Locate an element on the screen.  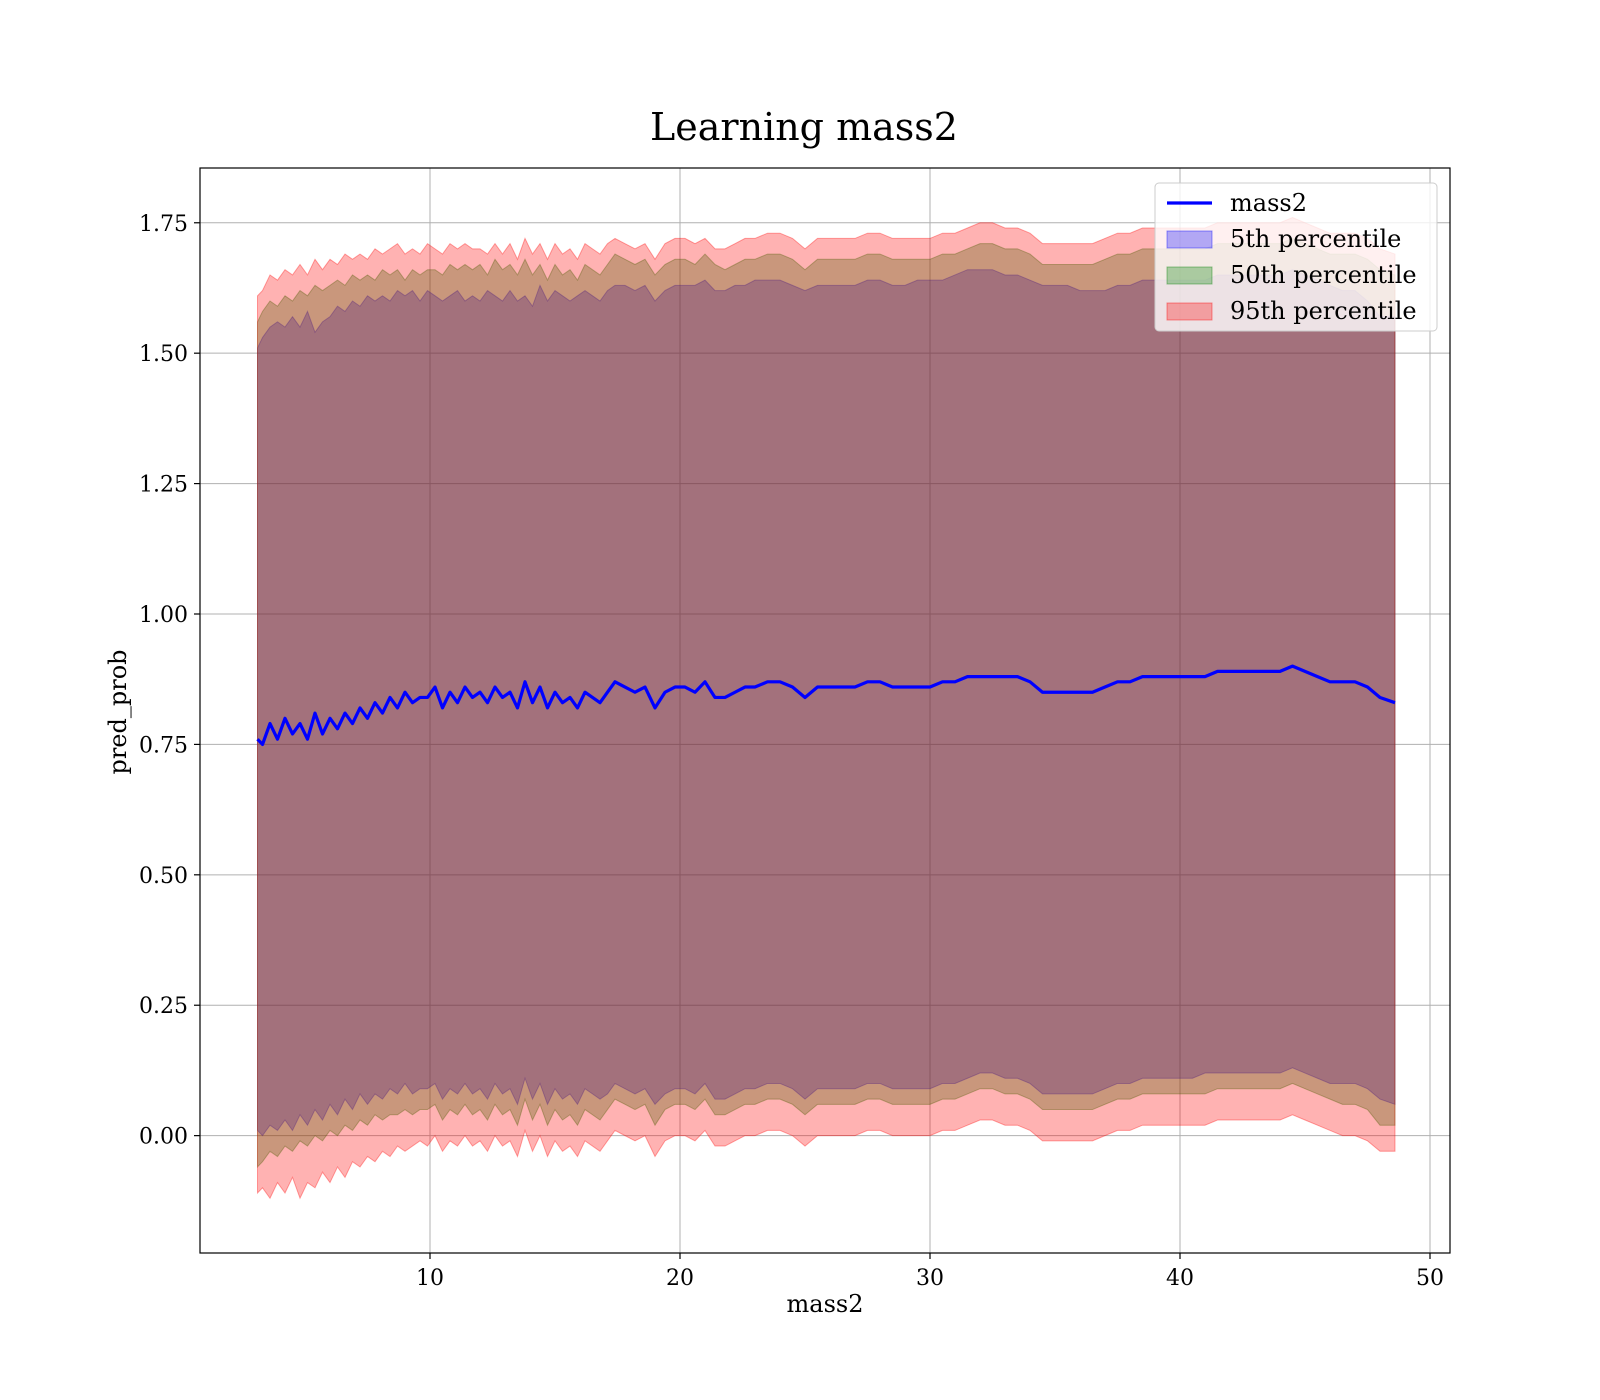
y-tick-label-1: 0.25 is located at coordinates (163, 1006).